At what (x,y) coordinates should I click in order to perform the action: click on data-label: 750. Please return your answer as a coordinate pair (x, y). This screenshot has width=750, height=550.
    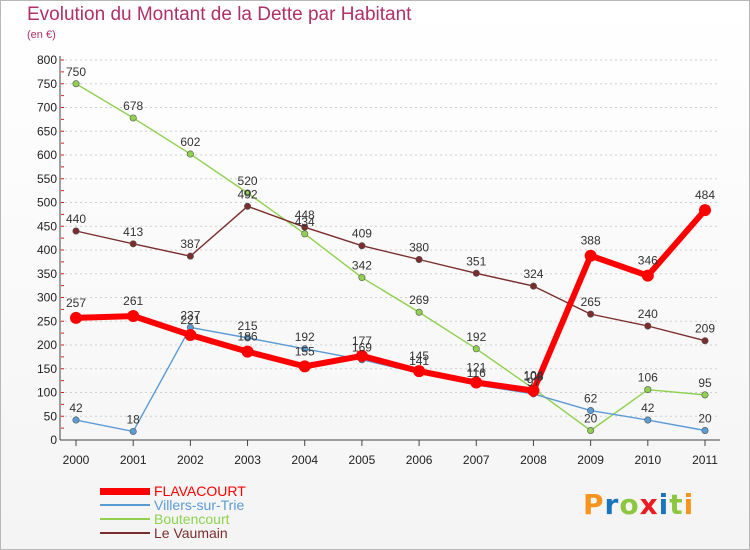
    Looking at the image, I should click on (76, 72).